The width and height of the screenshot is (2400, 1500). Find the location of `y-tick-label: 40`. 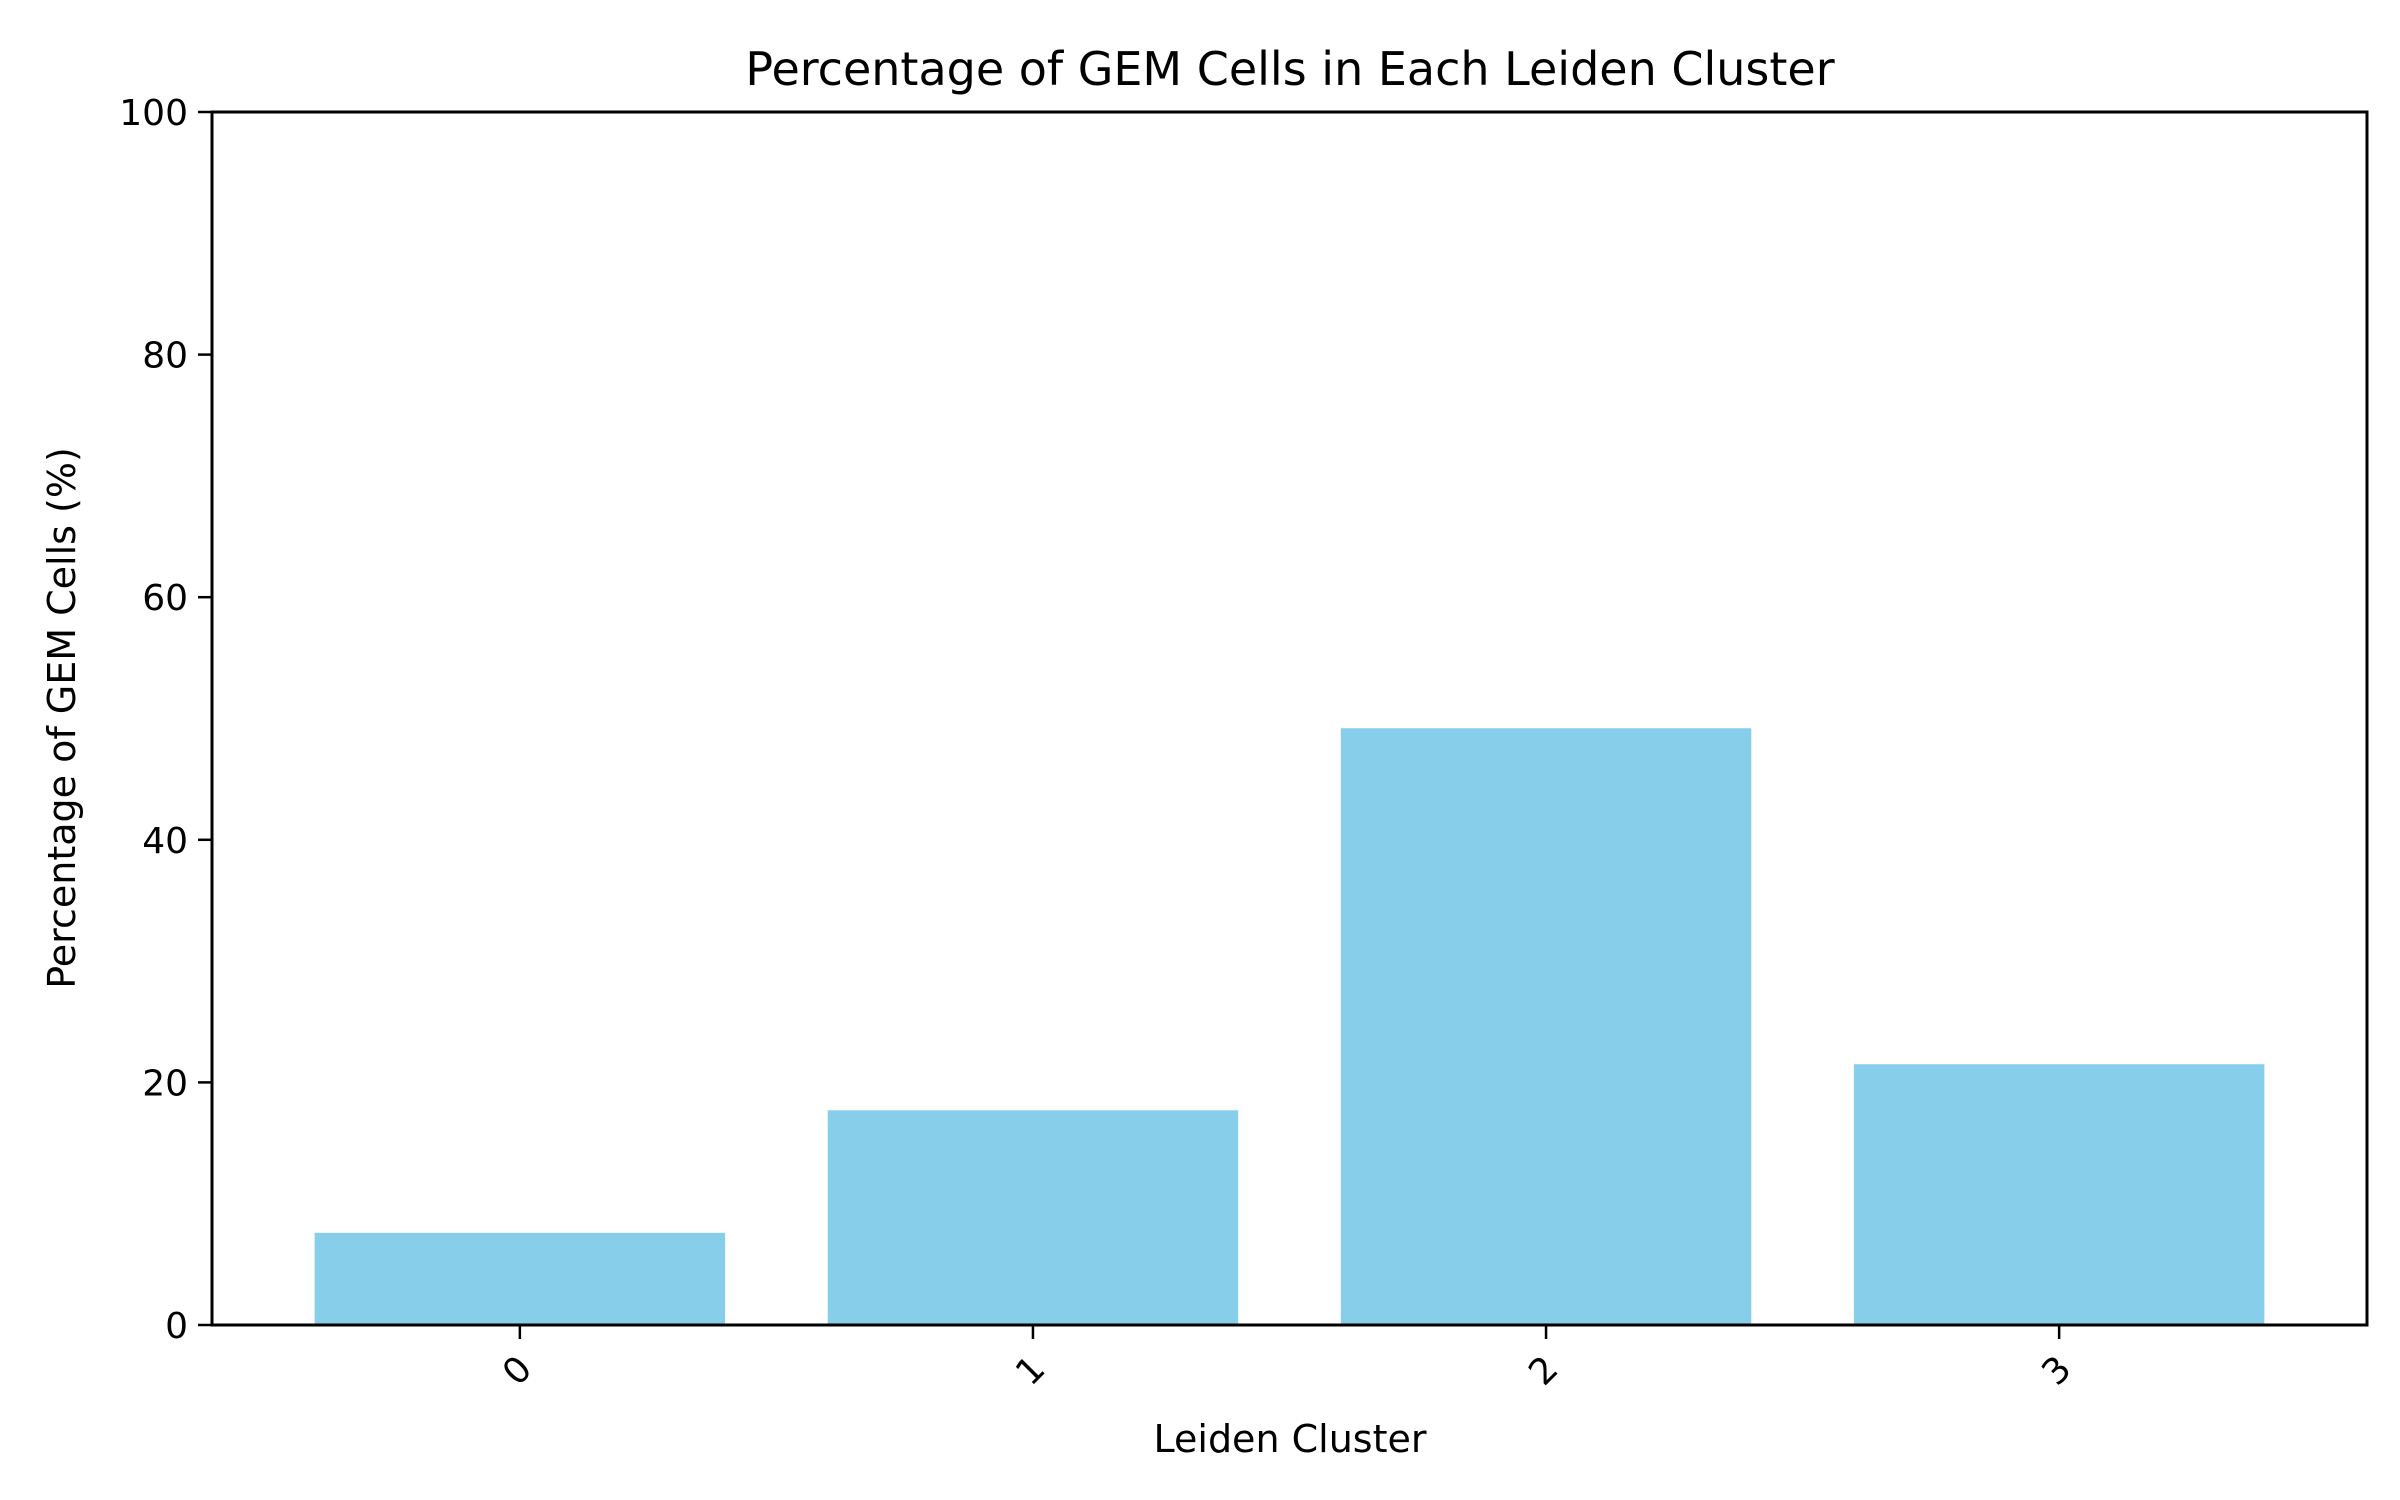

y-tick-label: 40 is located at coordinates (165, 841).